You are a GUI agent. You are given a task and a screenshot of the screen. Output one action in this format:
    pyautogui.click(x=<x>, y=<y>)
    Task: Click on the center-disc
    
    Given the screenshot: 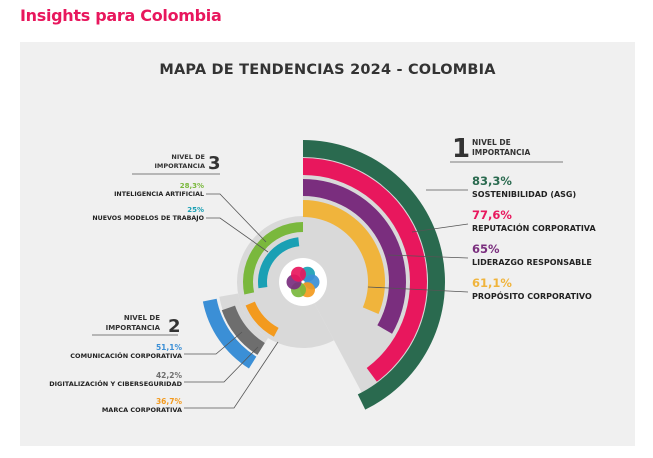 What is the action you would take?
    pyautogui.click(x=303, y=282)
    